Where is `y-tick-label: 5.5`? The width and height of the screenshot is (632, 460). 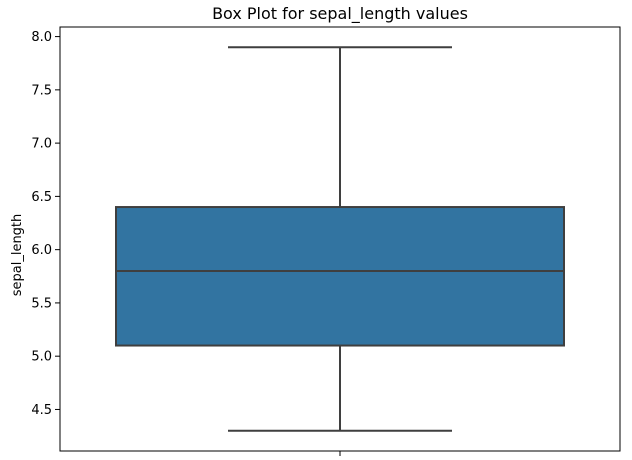
y-tick-label: 5.5 is located at coordinates (41, 303).